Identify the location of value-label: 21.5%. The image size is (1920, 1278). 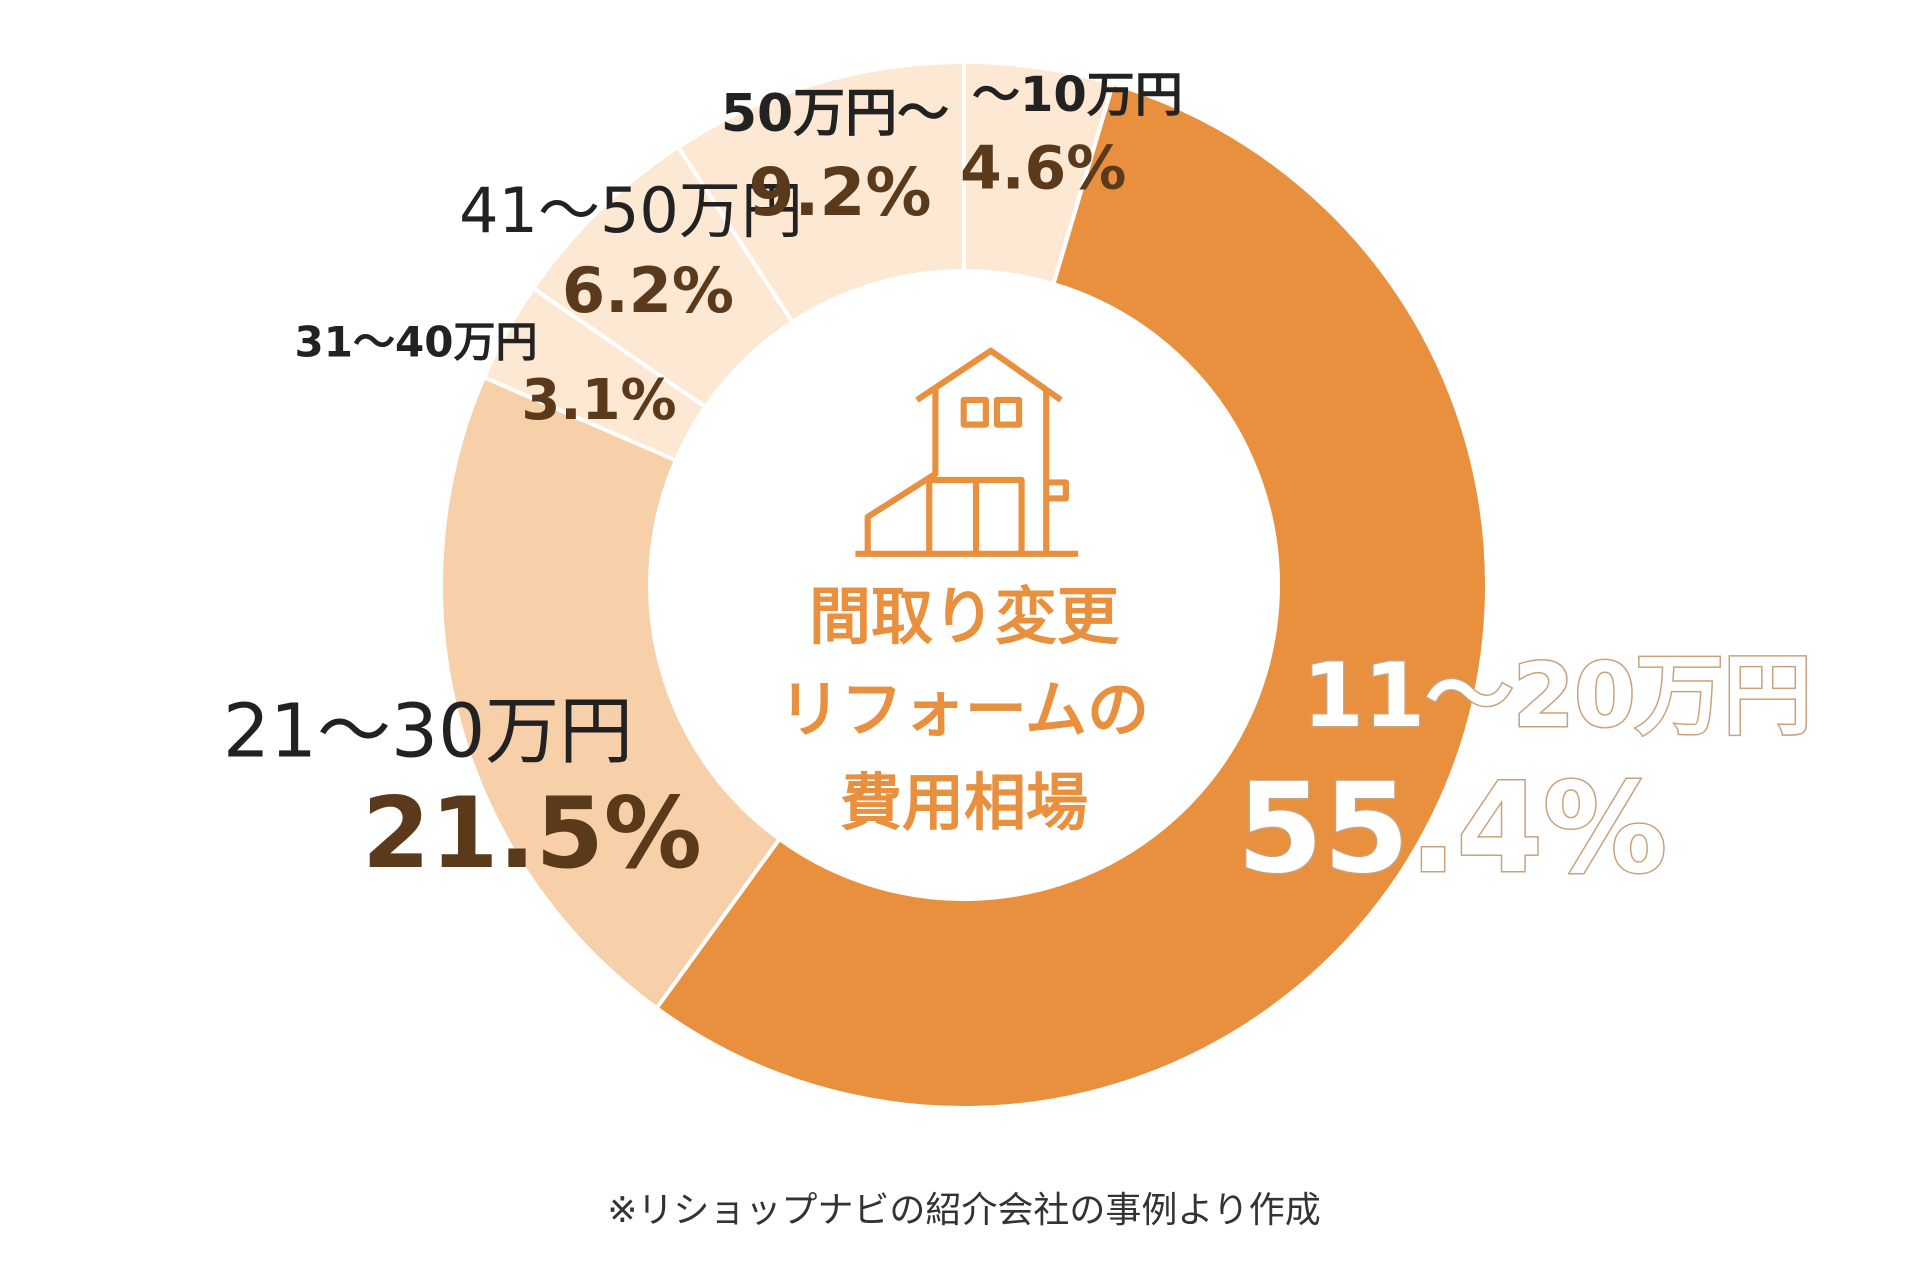
(532, 834).